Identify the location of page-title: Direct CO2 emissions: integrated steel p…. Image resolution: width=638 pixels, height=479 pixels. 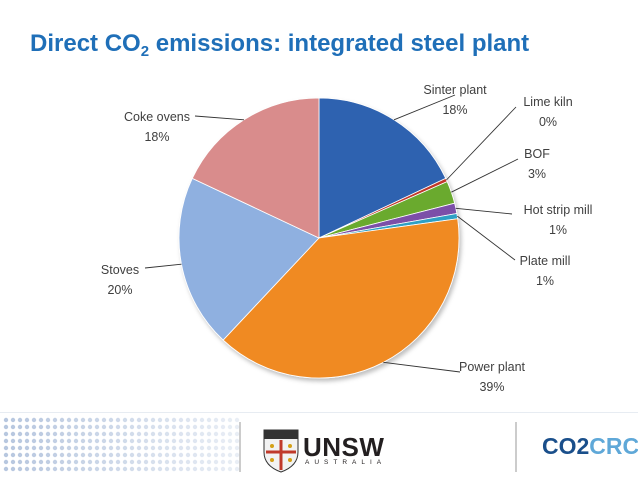
(280, 45).